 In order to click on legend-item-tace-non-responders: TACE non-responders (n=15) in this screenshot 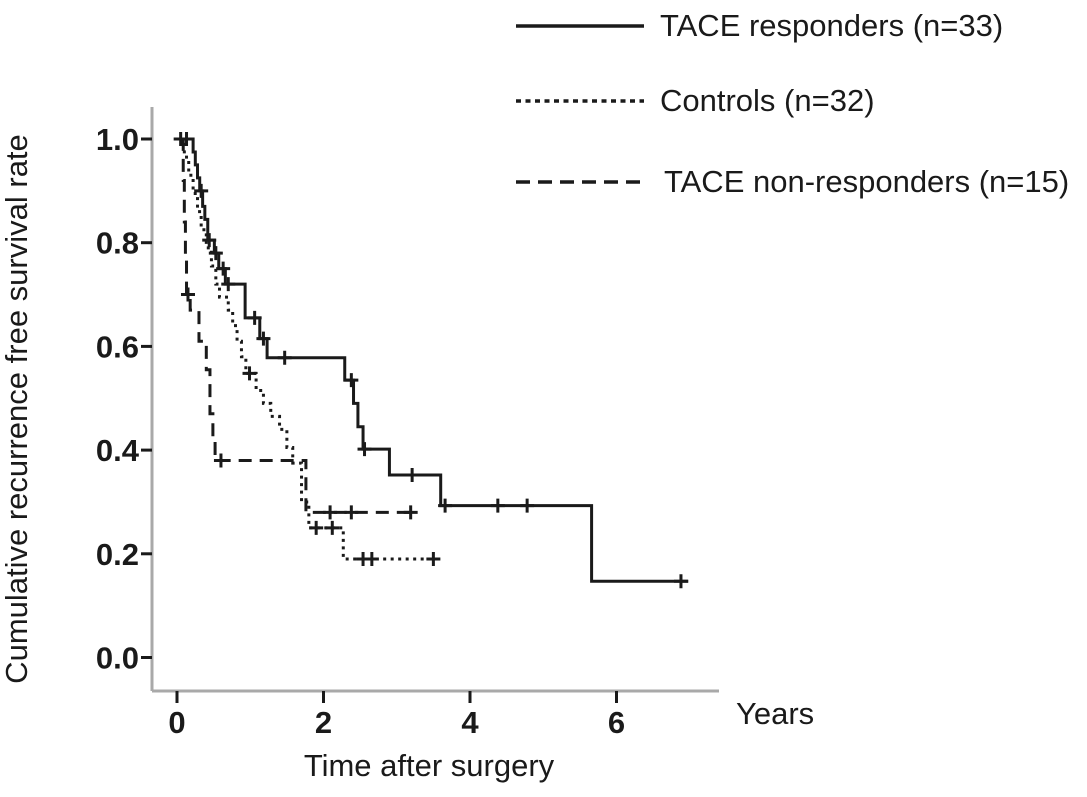, I will do `click(792, 182)`.